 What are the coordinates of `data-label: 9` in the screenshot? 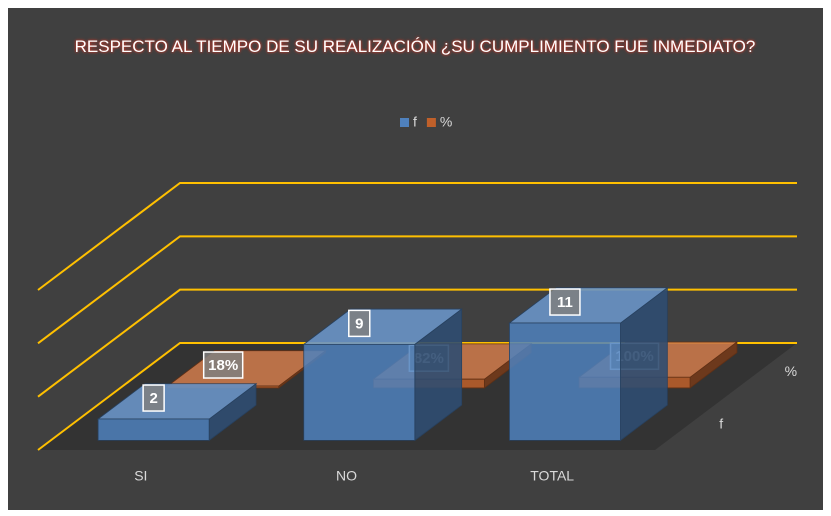 It's located at (359, 323).